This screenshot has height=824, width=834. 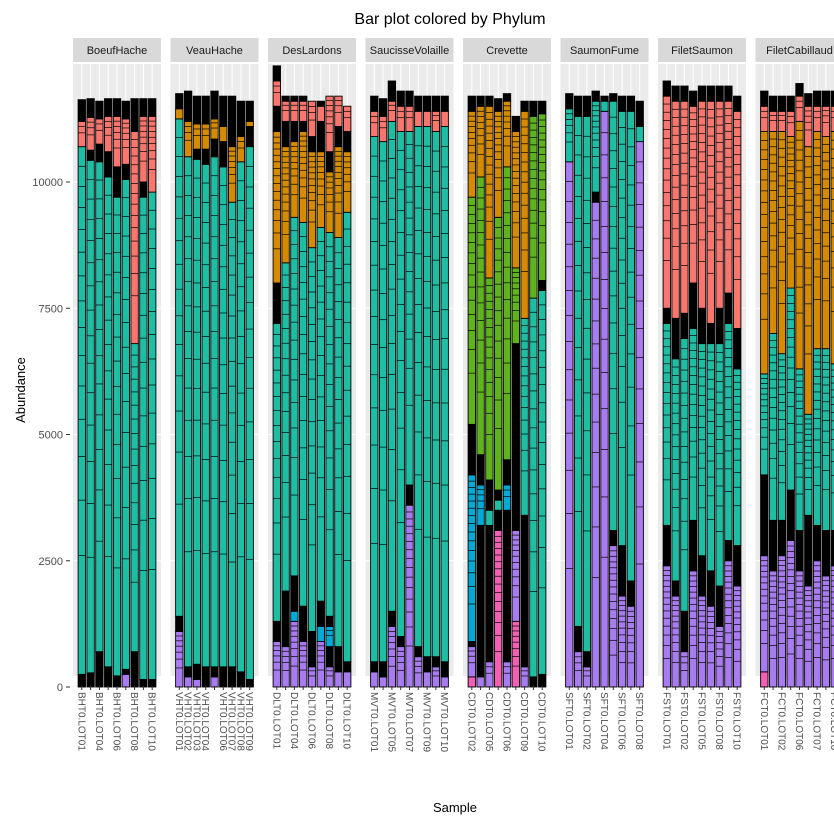 I want to click on facet-strip-label: SaucisseVolaille, so click(x=410, y=51).